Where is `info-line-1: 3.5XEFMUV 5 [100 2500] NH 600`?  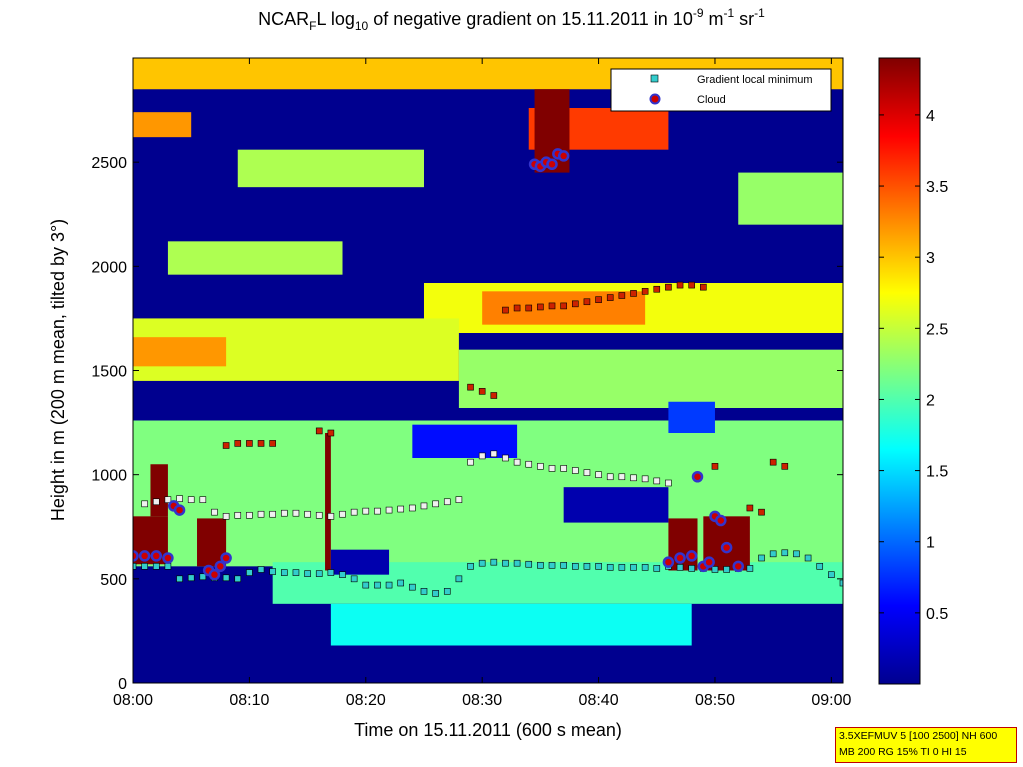 info-line-1: 3.5XEFMUV 5 [100 2500] NH 600 is located at coordinates (918, 736).